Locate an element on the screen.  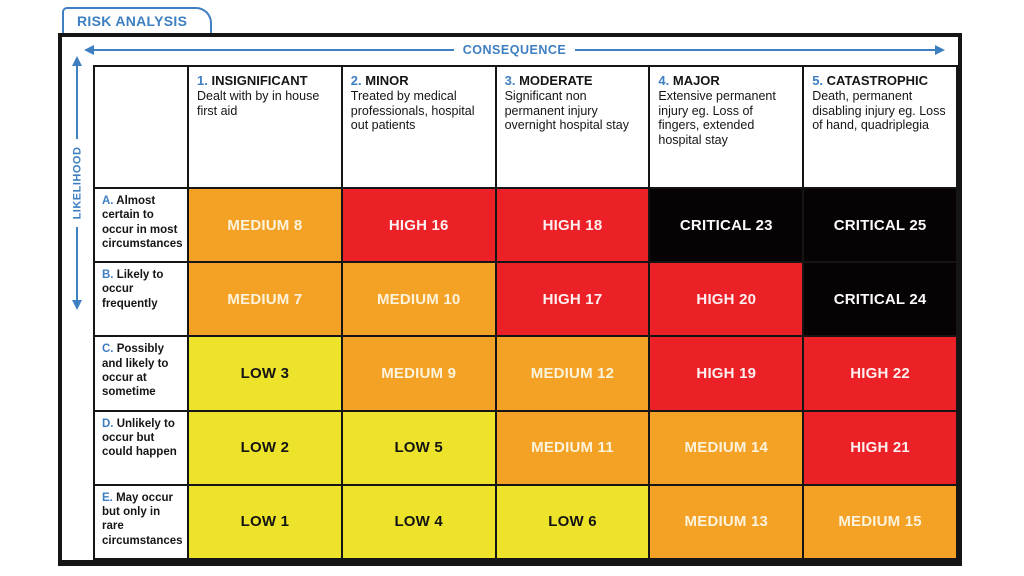
risk-cell-e2: LOW 4 is located at coordinates (418, 521).